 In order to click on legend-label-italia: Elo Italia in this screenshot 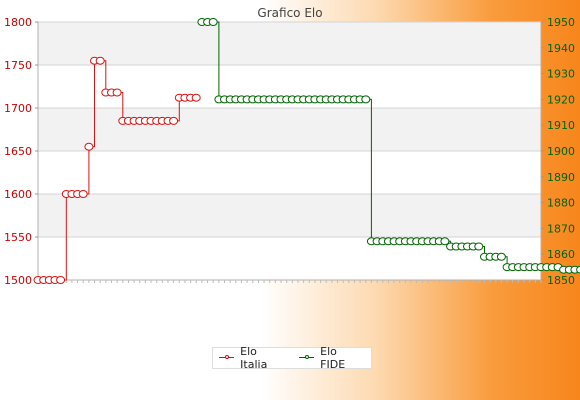, I will do `click(254, 358)`.